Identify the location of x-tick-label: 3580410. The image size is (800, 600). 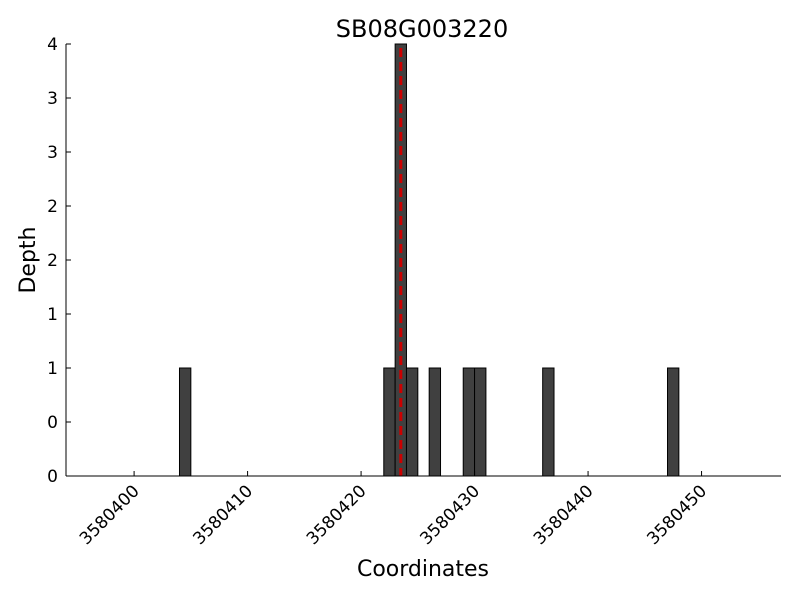
(223, 515).